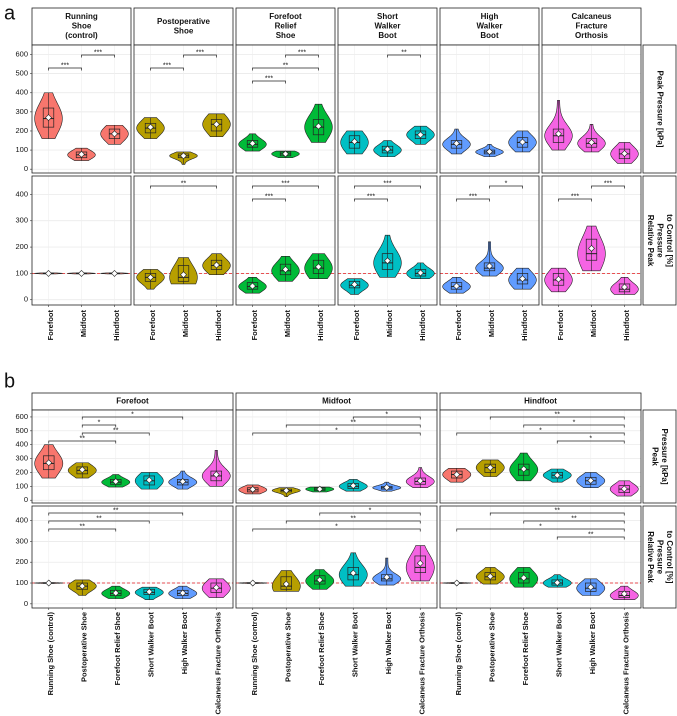 Image resolution: width=677 pixels, height=716 pixels. I want to click on y-tick-label: 300, so click(21, 458).